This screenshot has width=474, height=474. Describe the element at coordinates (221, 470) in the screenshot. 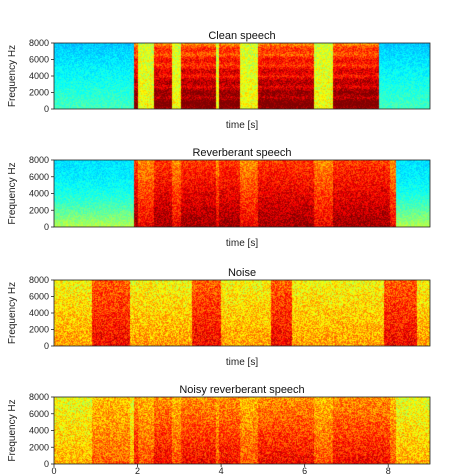

I see `x-tick-label: 4` at that location.